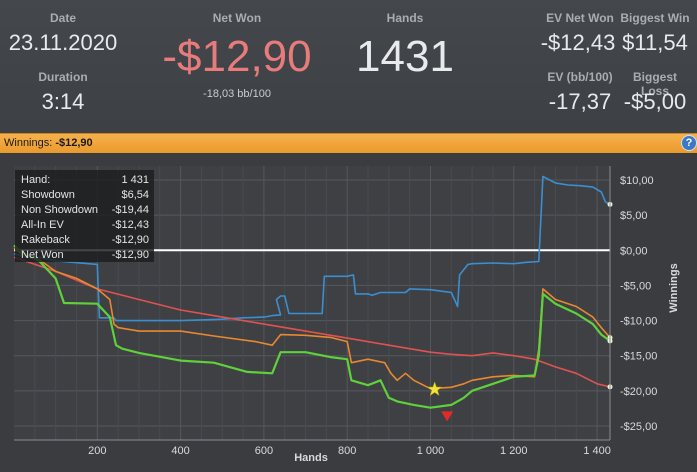 Image resolution: width=697 pixels, height=472 pixels. Describe the element at coordinates (74, 143) in the screenshot. I see `winnings-bar-value: -$12,90` at that location.